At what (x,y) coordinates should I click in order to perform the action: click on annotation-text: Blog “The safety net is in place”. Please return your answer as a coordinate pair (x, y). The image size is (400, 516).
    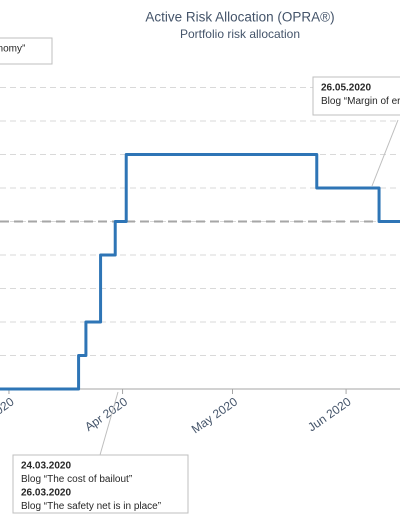
    Looking at the image, I should click on (91, 506).